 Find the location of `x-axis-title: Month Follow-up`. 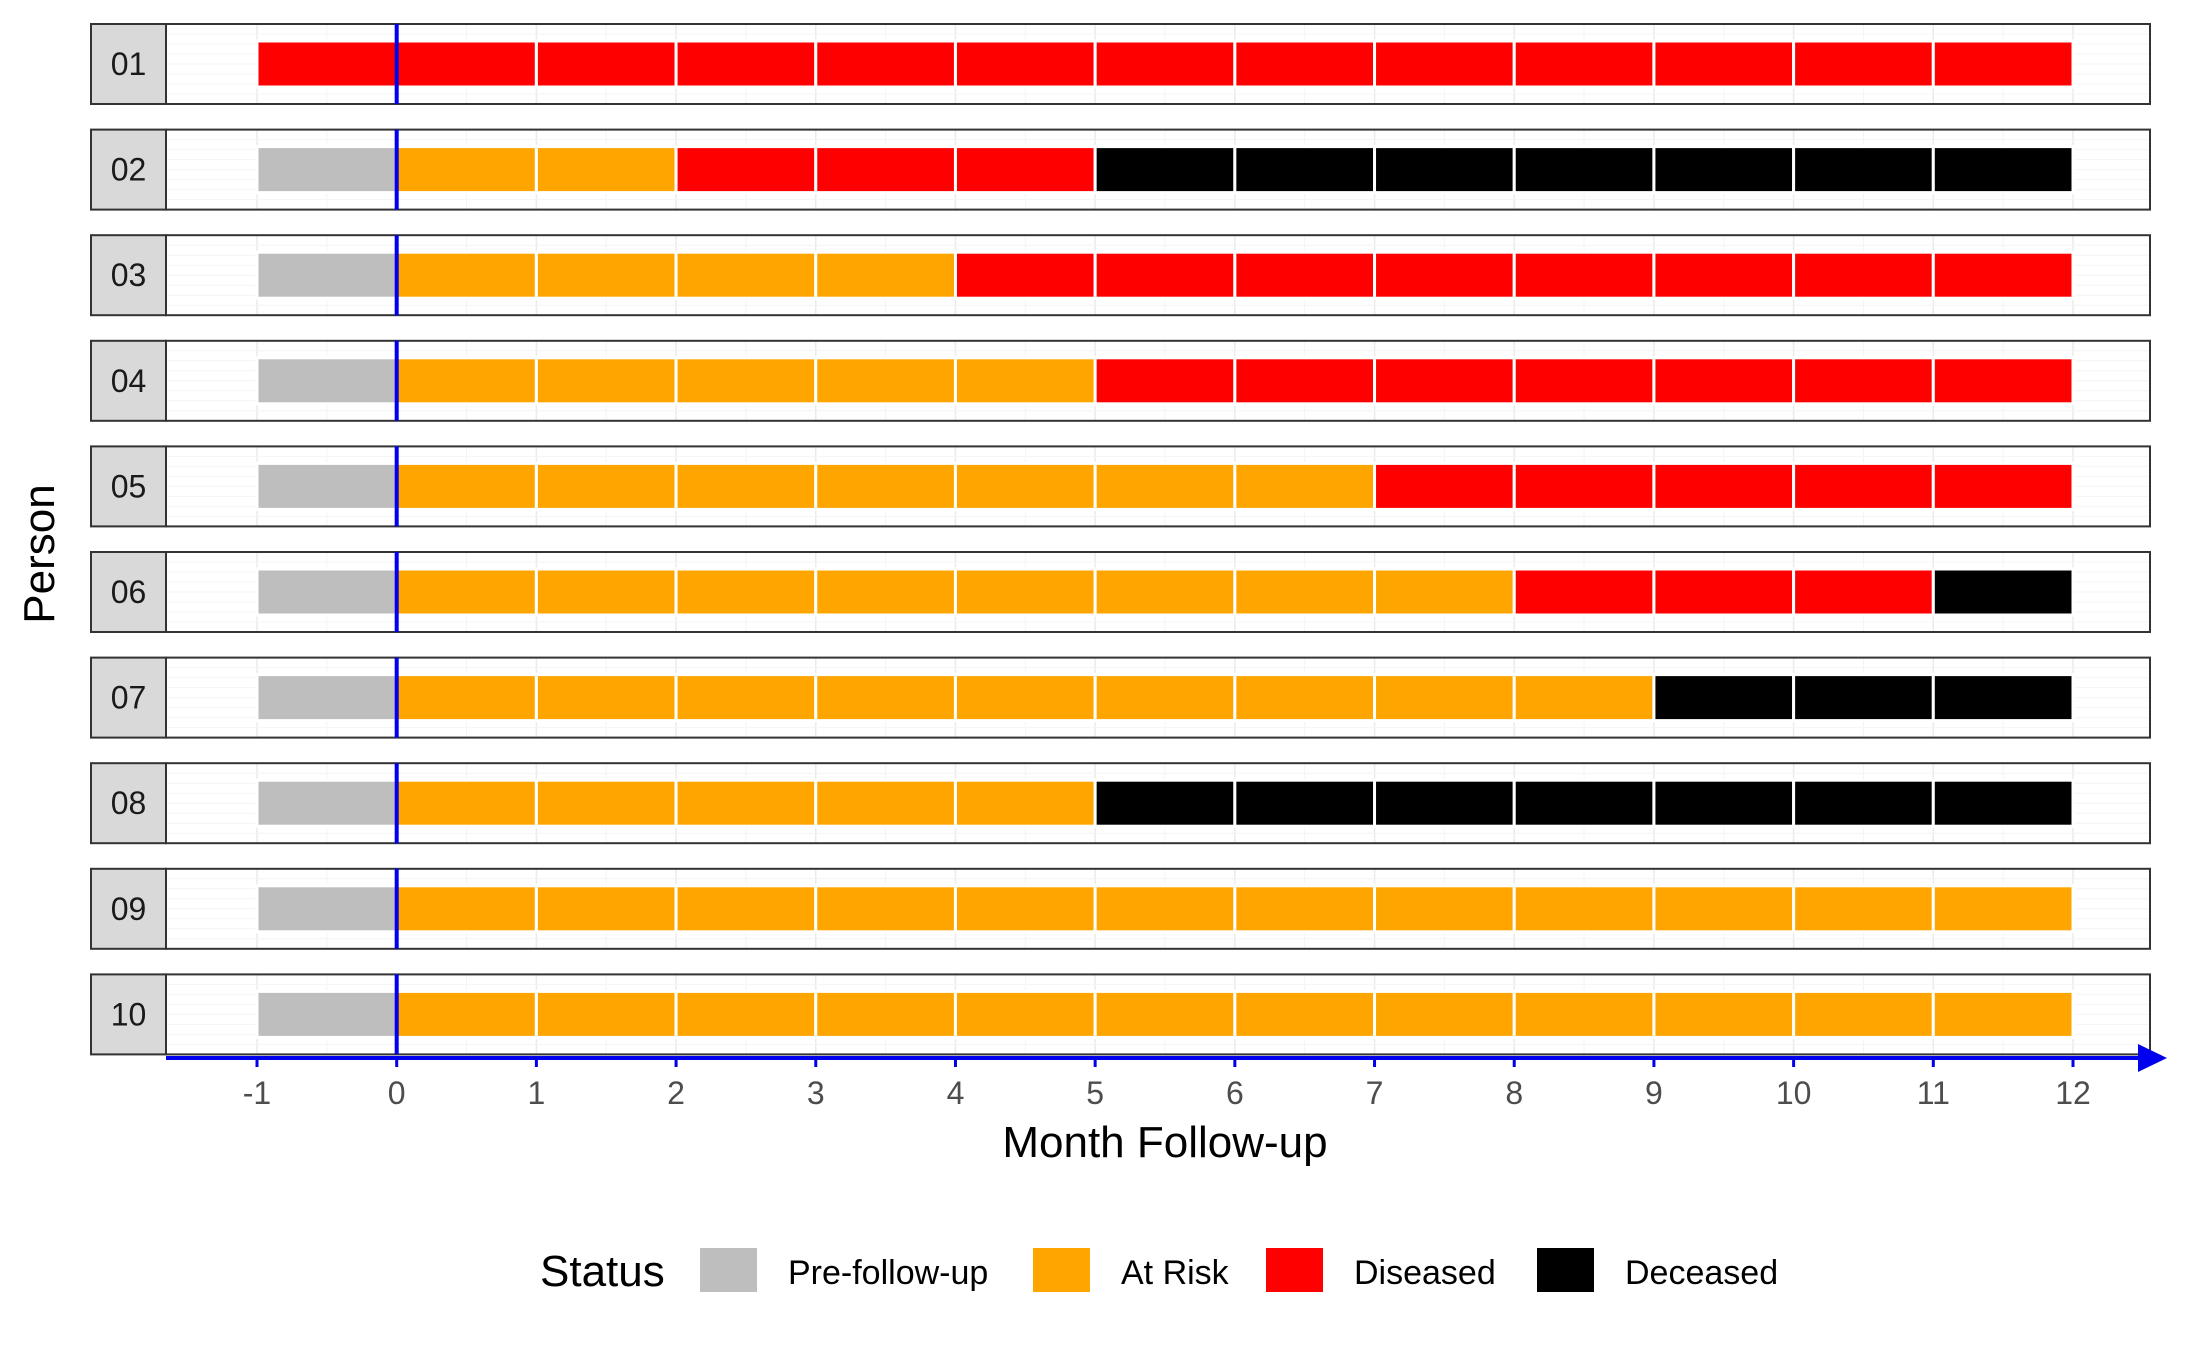

x-axis-title: Month Follow-up is located at coordinates (1164, 1142).